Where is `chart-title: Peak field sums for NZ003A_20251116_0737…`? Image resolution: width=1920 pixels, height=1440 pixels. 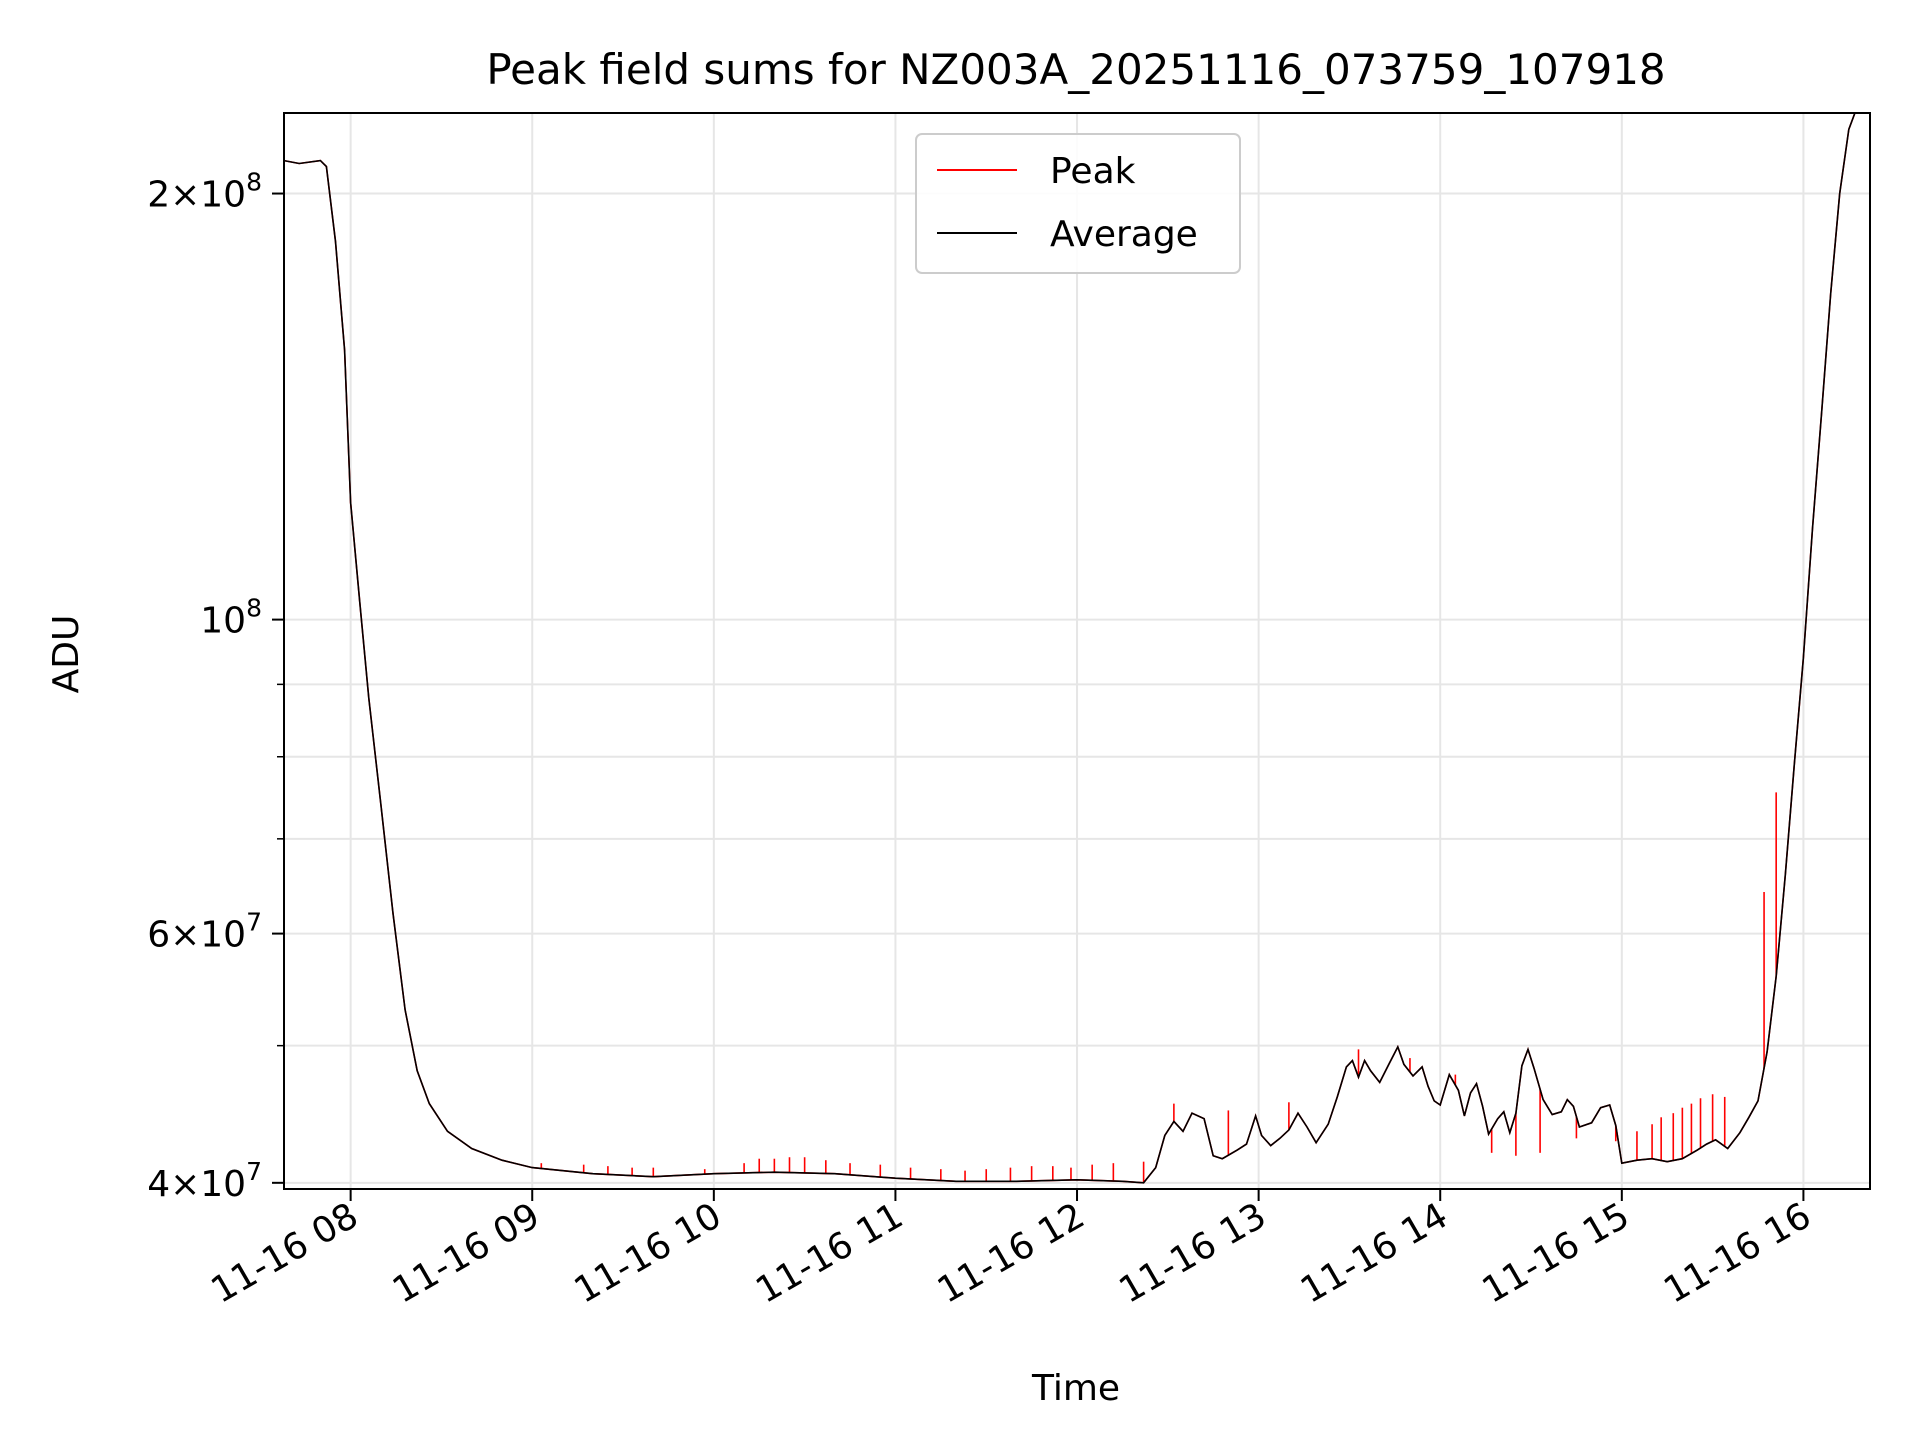
chart-title: Peak field sums for NZ003A_20251116_0737… is located at coordinates (1075, 69).